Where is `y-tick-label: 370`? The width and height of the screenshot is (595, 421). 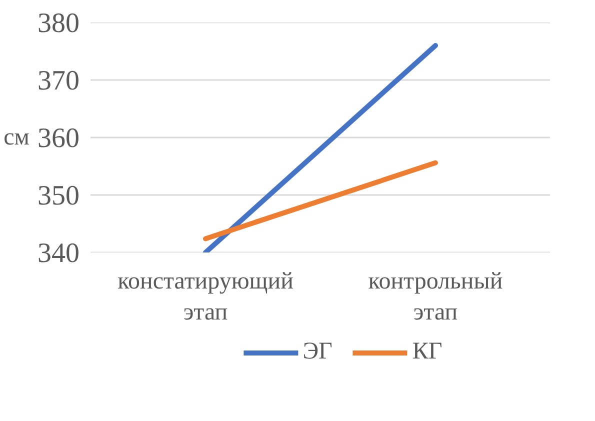
y-tick-label: 370 is located at coordinates (59, 81).